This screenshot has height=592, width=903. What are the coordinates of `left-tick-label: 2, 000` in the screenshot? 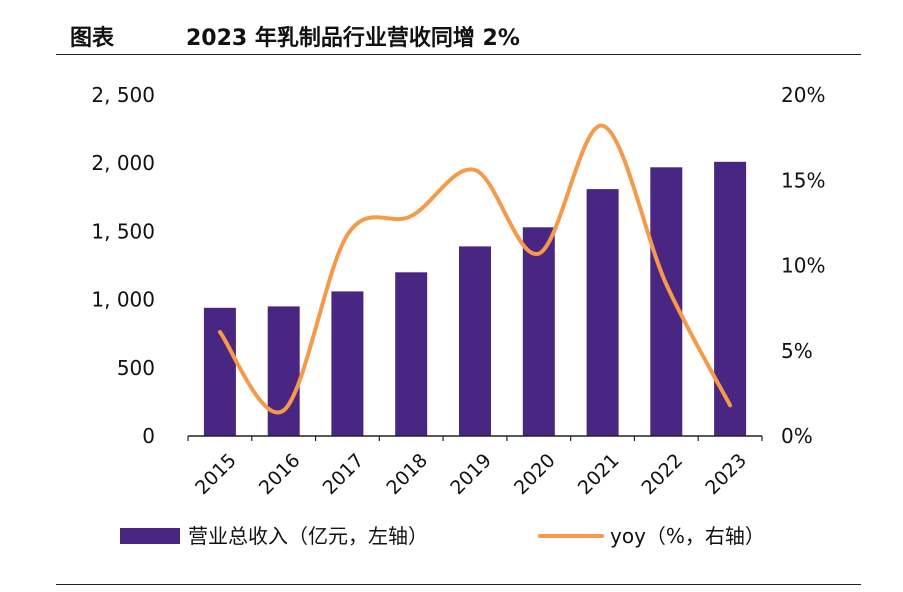 It's located at (123, 163).